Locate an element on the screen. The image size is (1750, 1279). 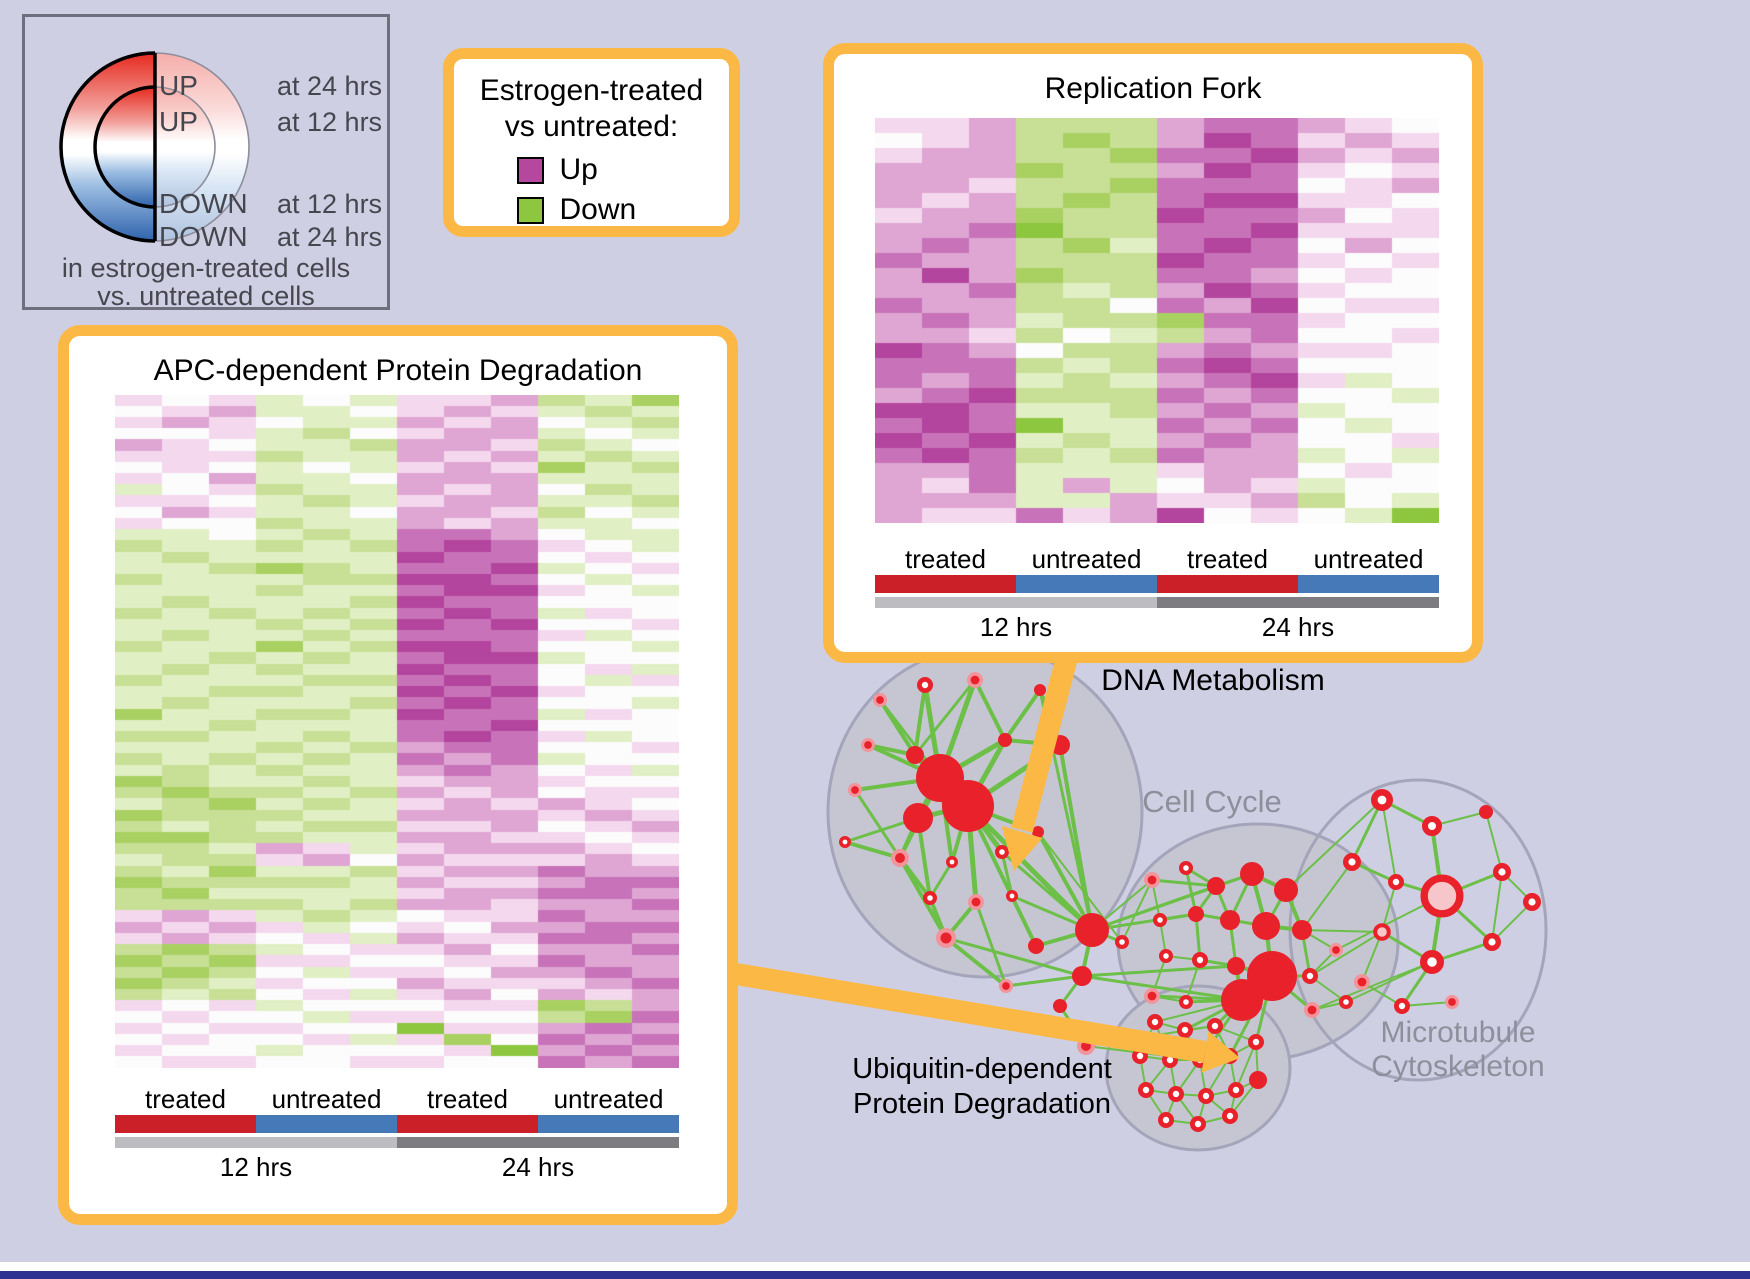
apc-group-label-untreated-12: untreated is located at coordinates (326, 1099).